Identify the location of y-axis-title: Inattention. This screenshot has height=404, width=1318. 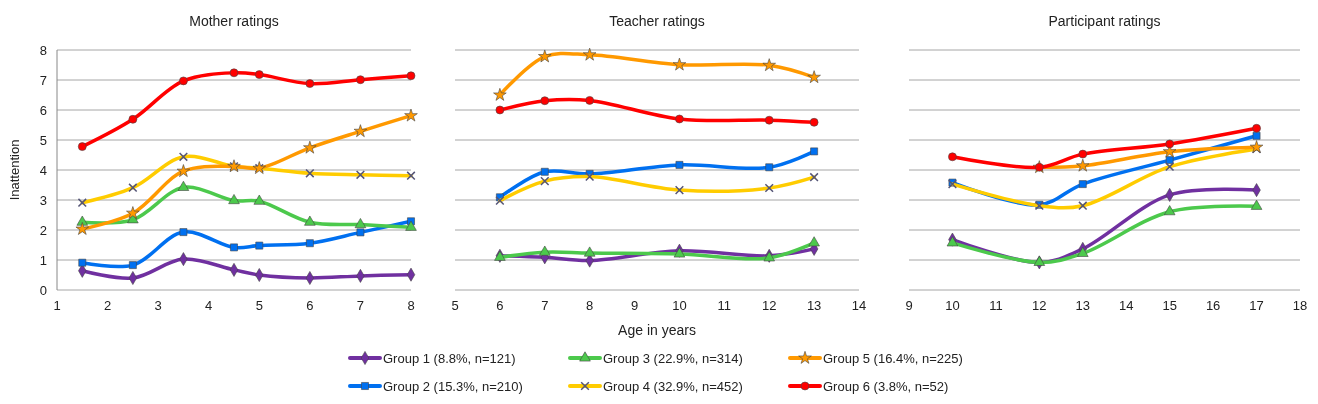
(14, 170).